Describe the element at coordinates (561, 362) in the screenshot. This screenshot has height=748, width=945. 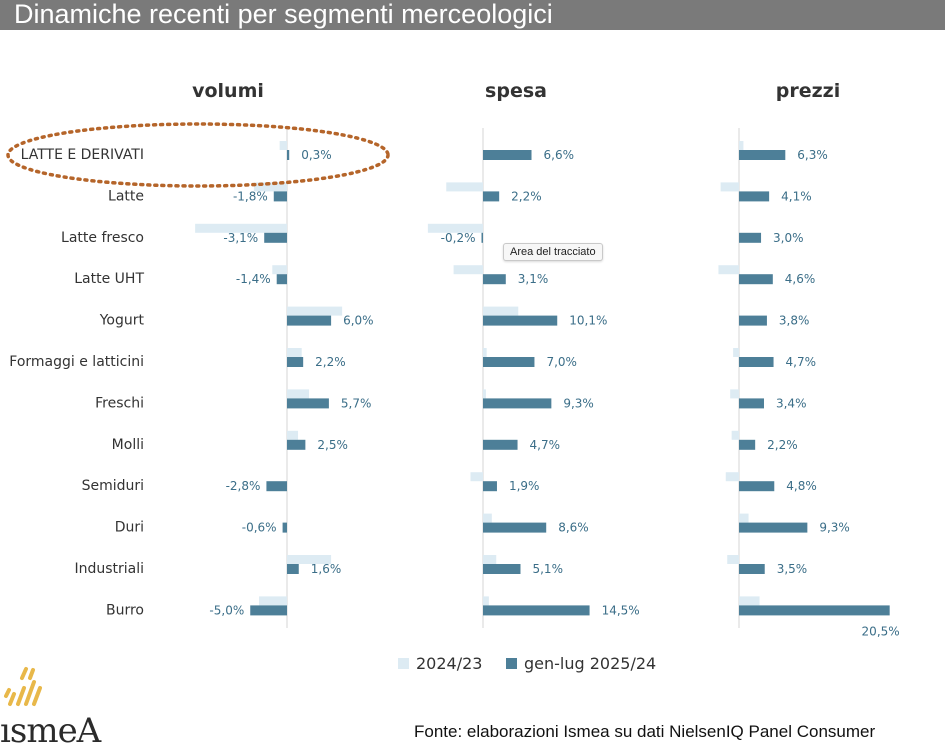
I see `data-label: 7,0%` at that location.